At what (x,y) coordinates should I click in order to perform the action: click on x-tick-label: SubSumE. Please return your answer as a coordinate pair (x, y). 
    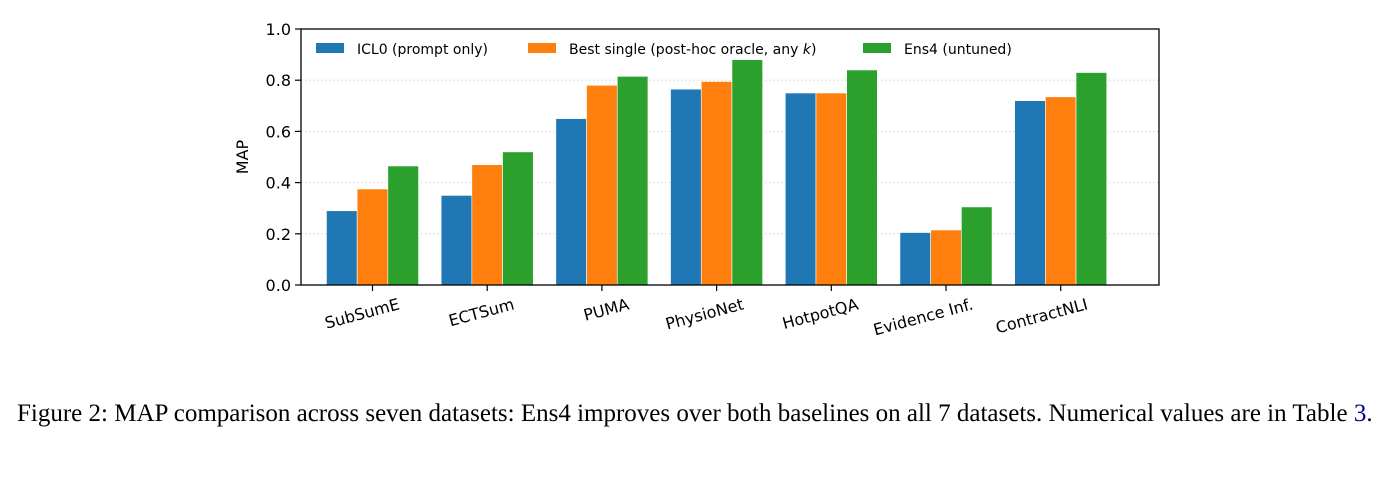
    Looking at the image, I should click on (362, 314).